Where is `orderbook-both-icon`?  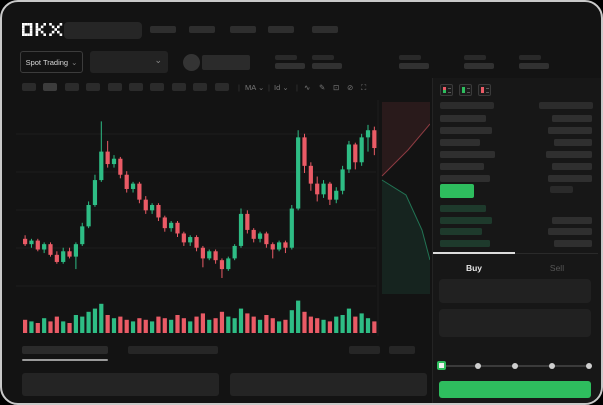 orderbook-both-icon is located at coordinates (446, 90).